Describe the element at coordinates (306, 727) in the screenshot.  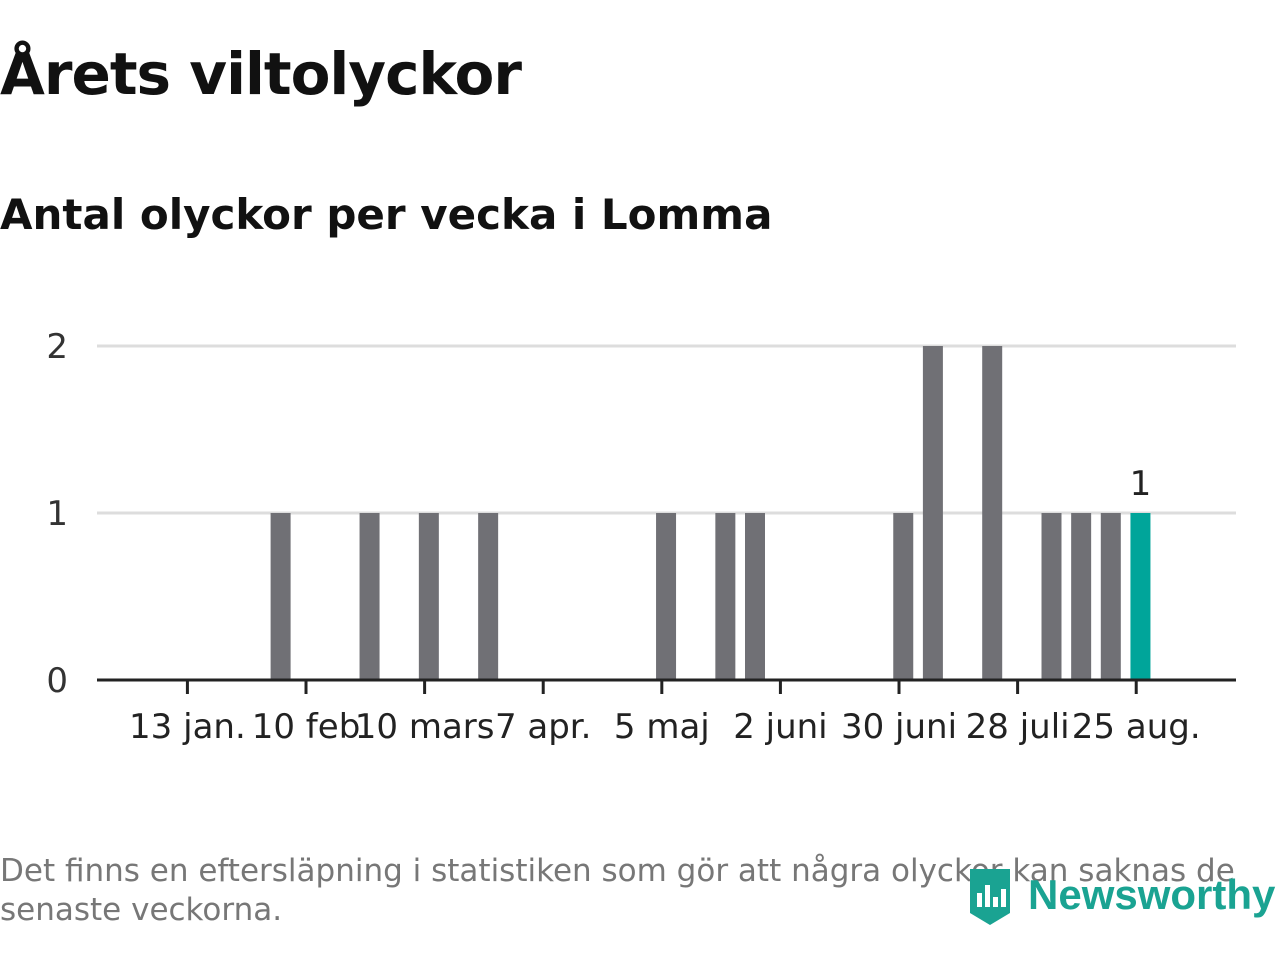
I see `x-tick-label: 10 feb` at that location.